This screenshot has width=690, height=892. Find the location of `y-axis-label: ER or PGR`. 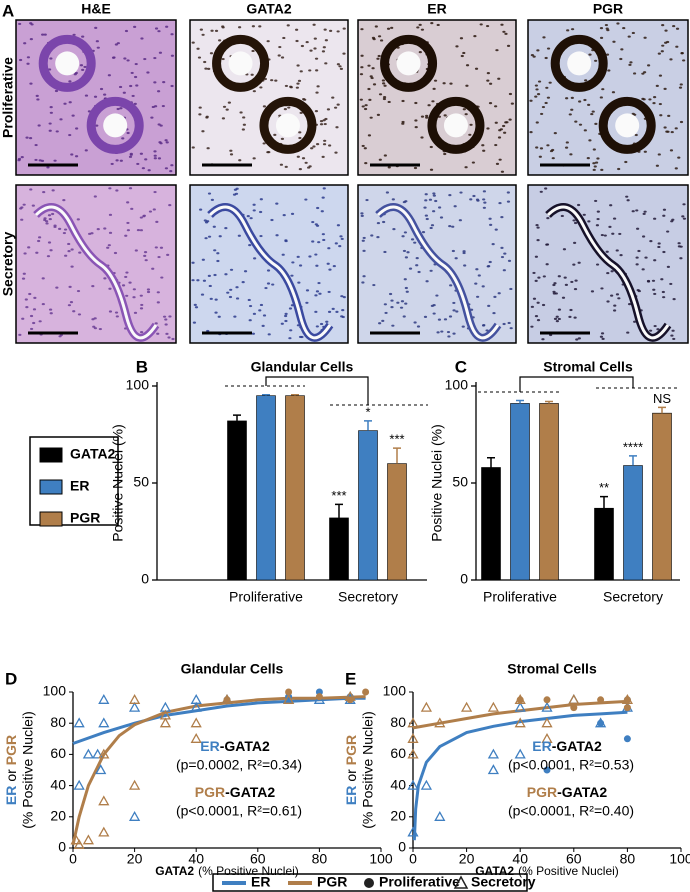

y-axis-label: ER or PGR is located at coordinates (351, 770).